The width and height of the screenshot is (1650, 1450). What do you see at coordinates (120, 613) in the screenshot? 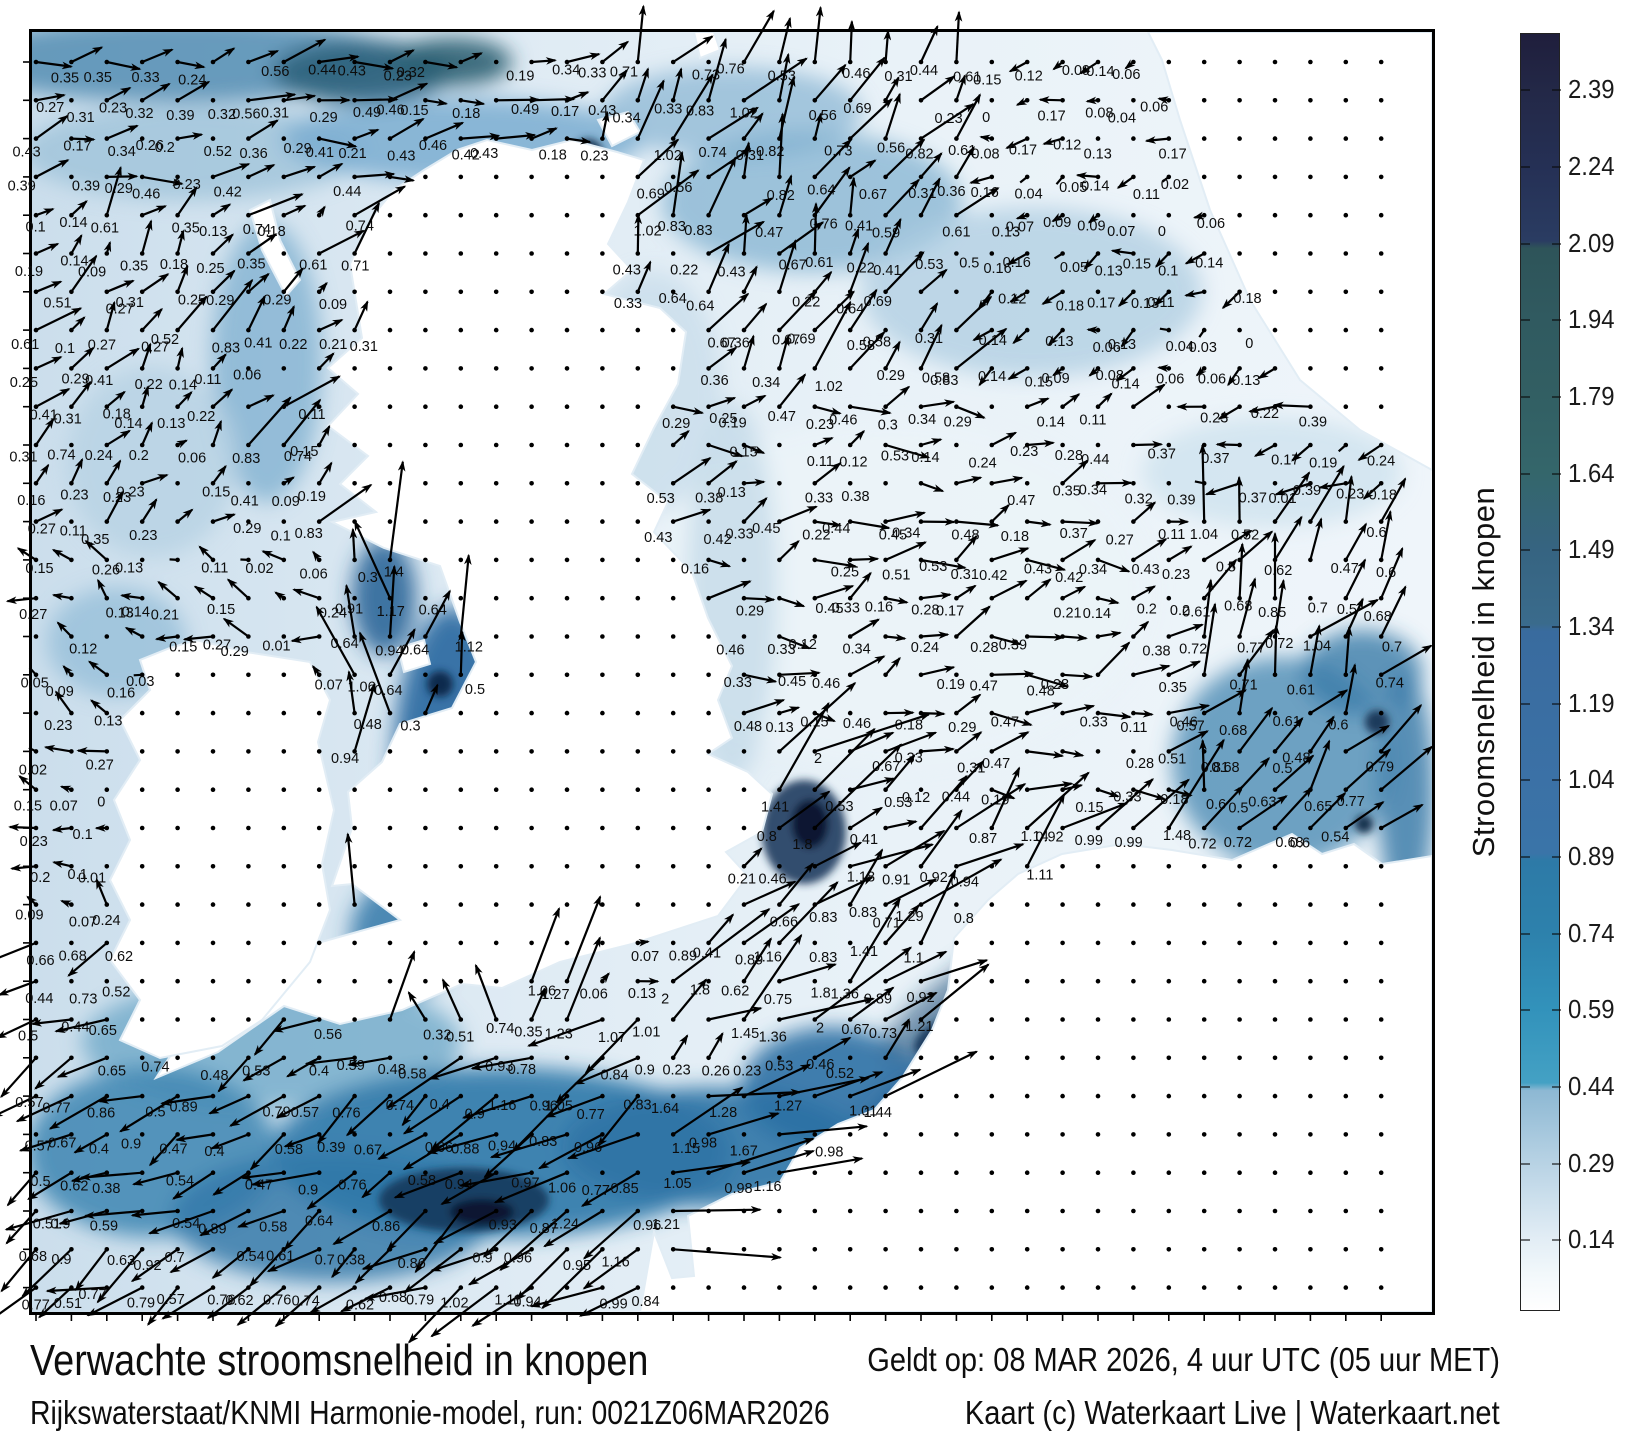
I see `current-value-label: 0.13` at bounding box center [120, 613].